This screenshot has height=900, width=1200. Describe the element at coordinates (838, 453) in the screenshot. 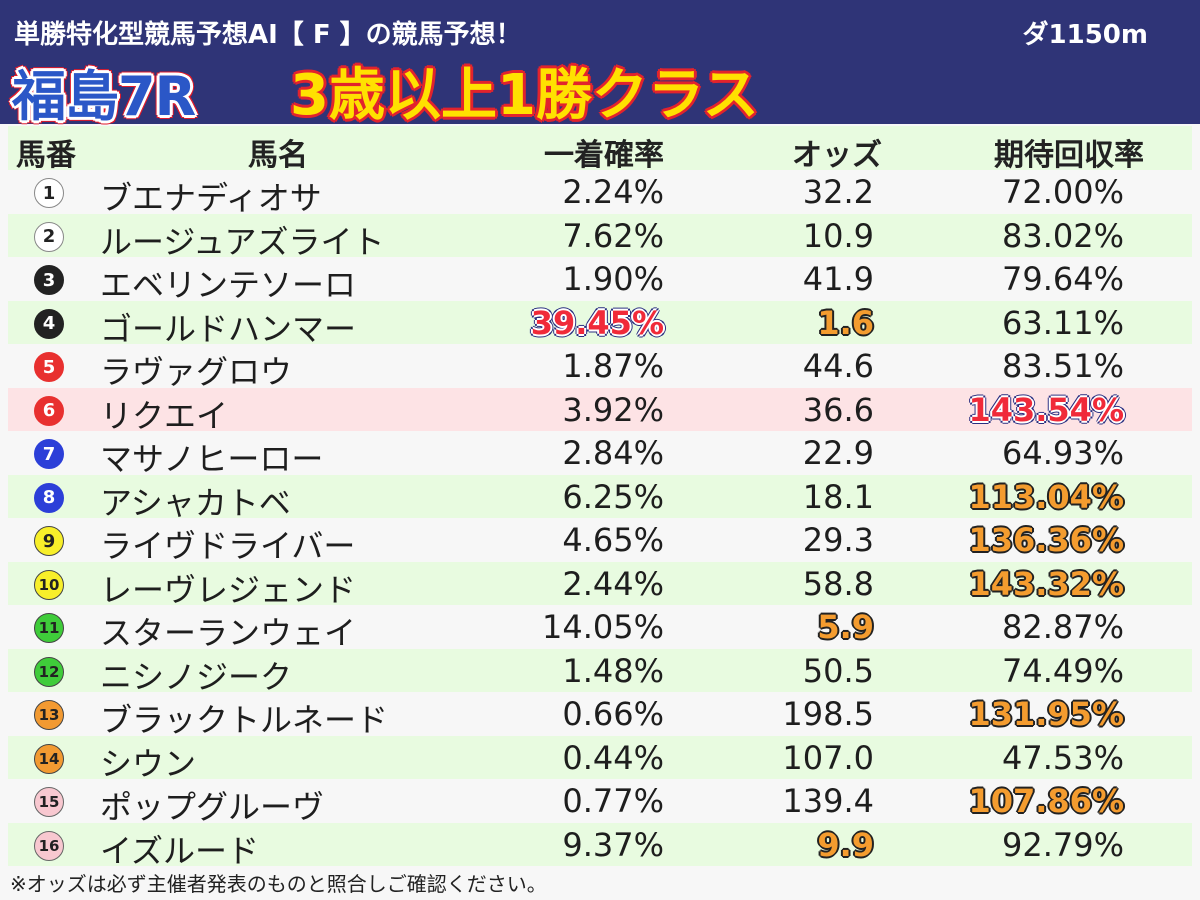

I see `odds: 22.9` at that location.